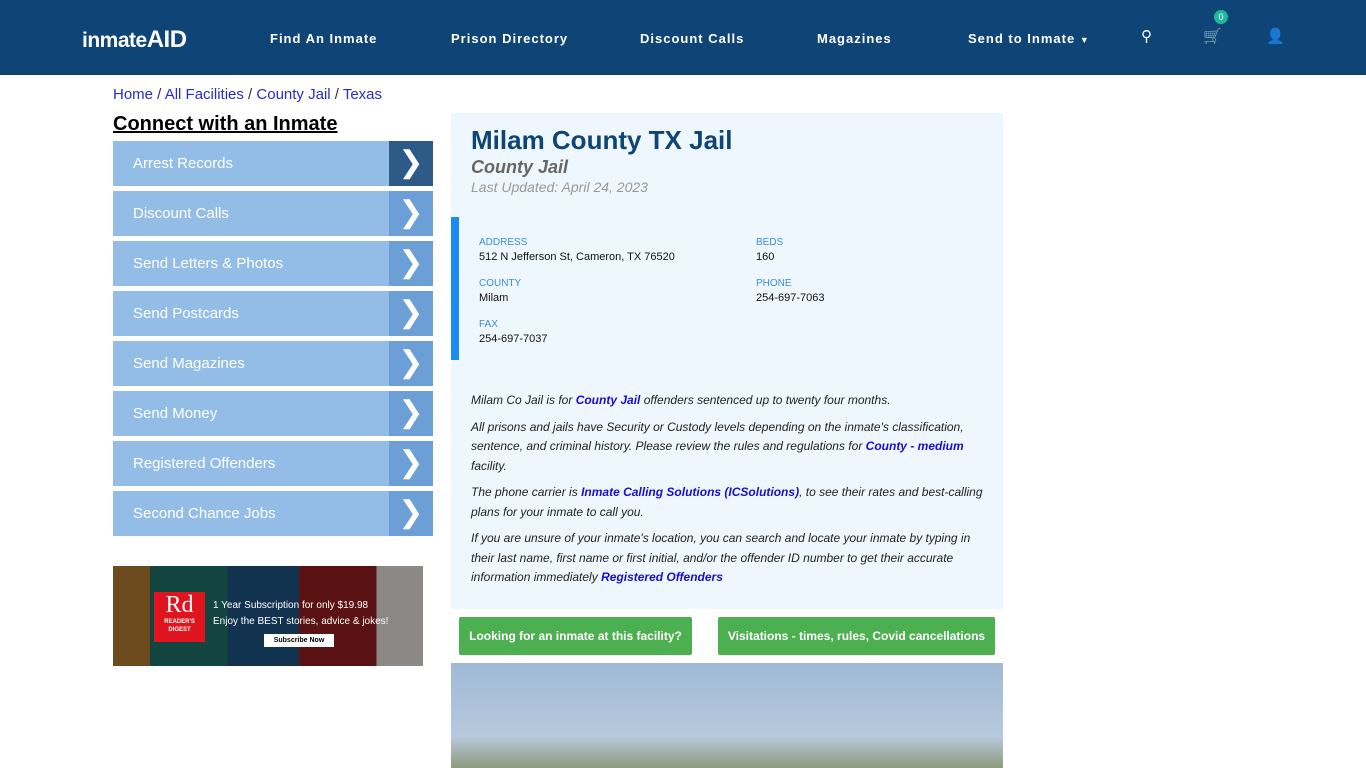 The height and width of the screenshot is (768, 1366). Describe the element at coordinates (189, 363) in the screenshot. I see `sidebar-item-label: Send Magazines` at that location.